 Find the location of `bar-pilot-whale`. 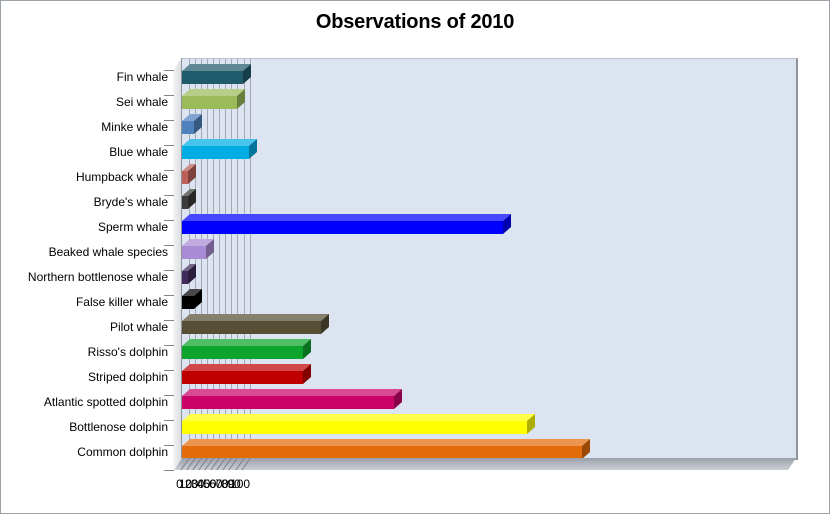

bar-pilot-whale is located at coordinates (255, 324).